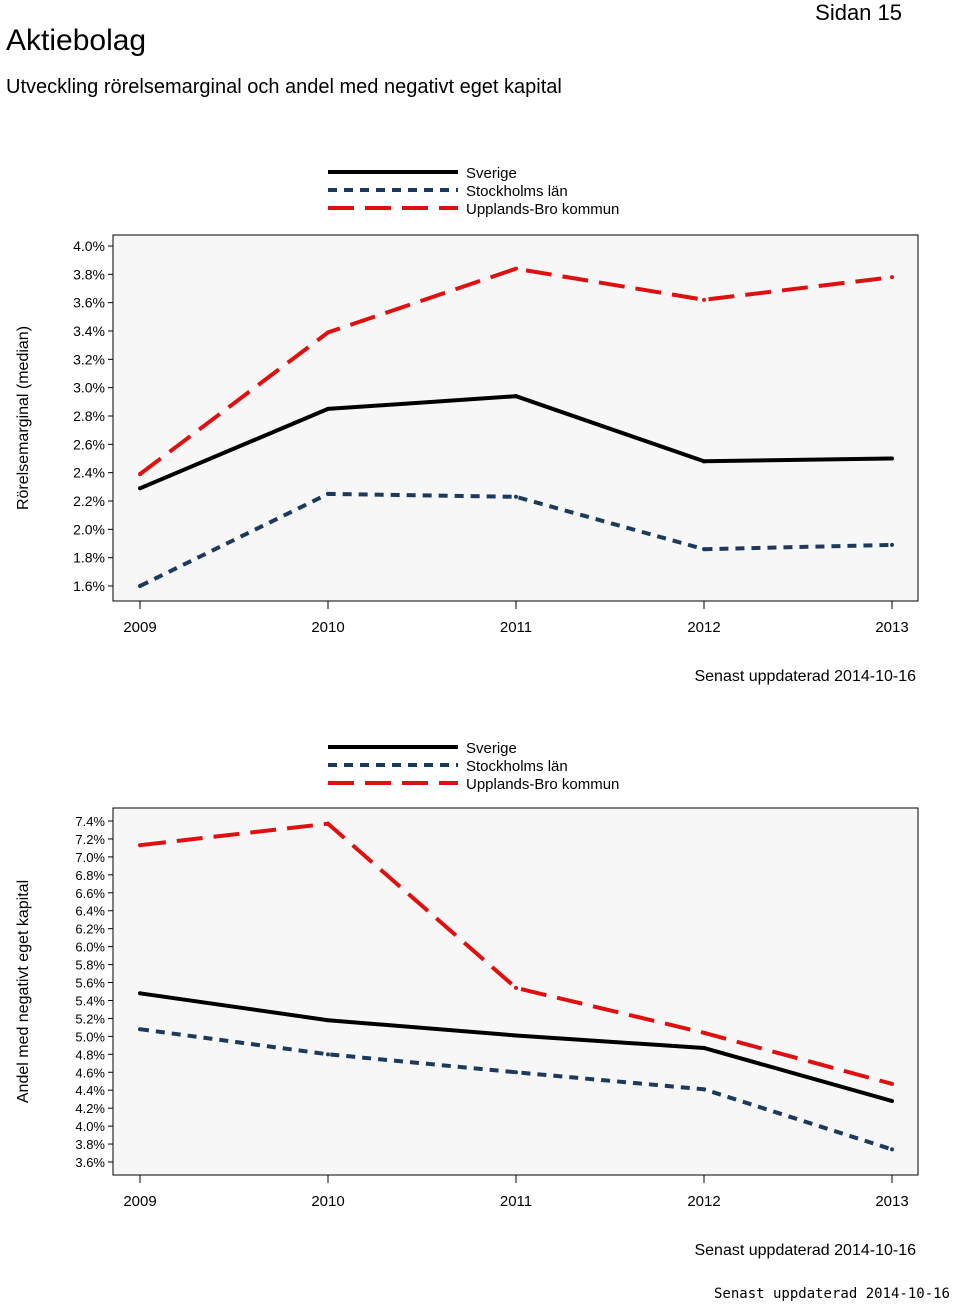  What do you see at coordinates (89, 558) in the screenshot?
I see `y-tick-label: 1.8%` at bounding box center [89, 558].